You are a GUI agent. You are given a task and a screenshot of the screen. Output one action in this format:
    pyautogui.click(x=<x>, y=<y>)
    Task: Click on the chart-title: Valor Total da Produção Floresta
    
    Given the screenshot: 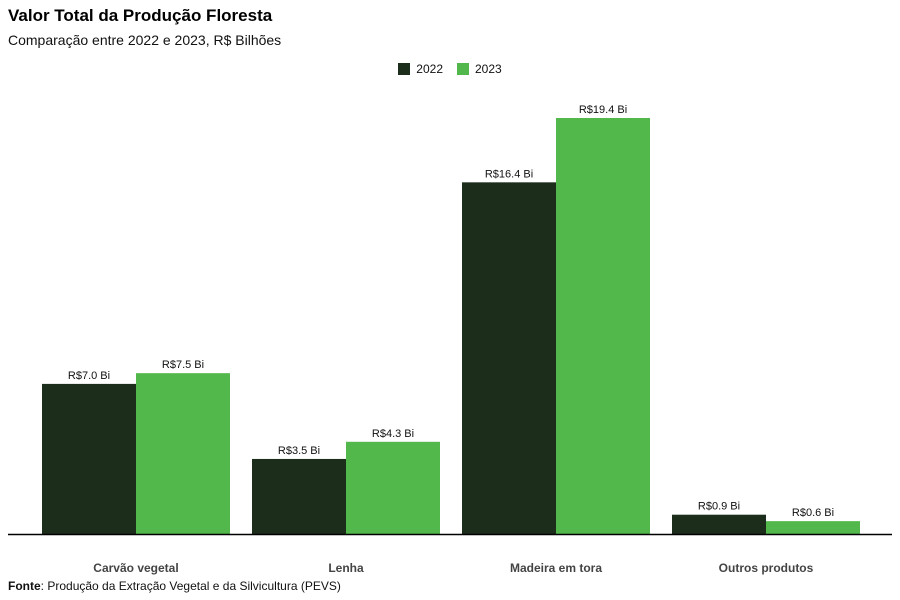 What is the action you would take?
    pyautogui.click(x=140, y=15)
    